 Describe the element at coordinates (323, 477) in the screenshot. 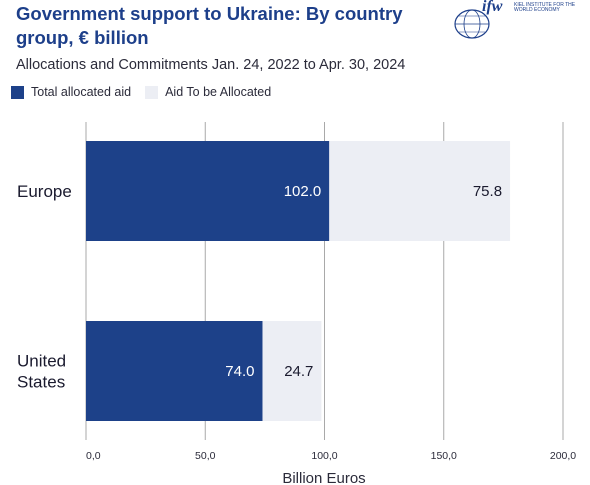

I see `x-axis-title: Billion Euros` at that location.